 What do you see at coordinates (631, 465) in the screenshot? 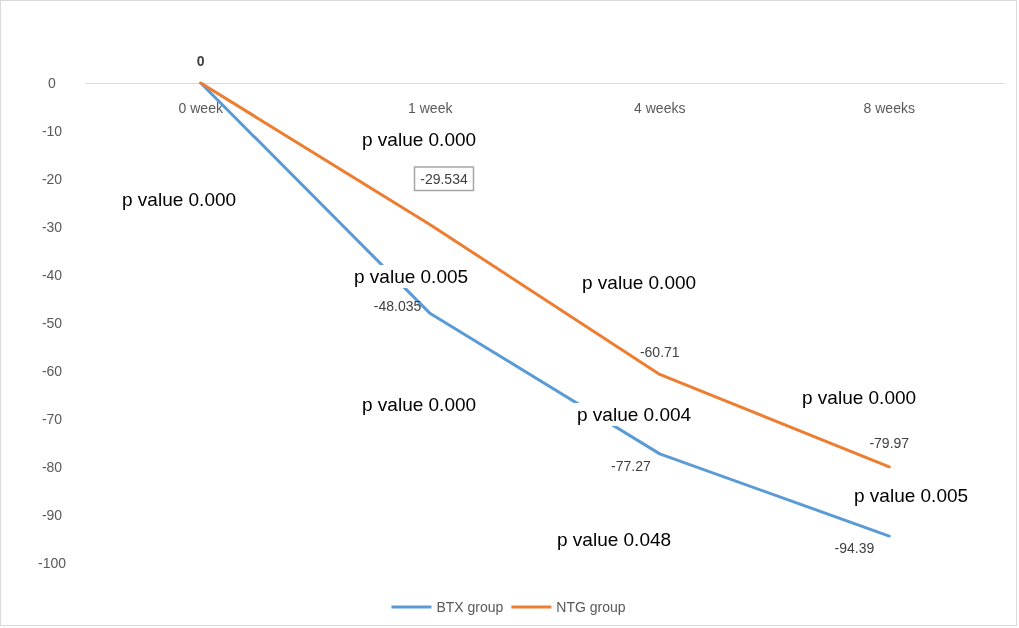
I see `data-label: -77.27` at bounding box center [631, 465].